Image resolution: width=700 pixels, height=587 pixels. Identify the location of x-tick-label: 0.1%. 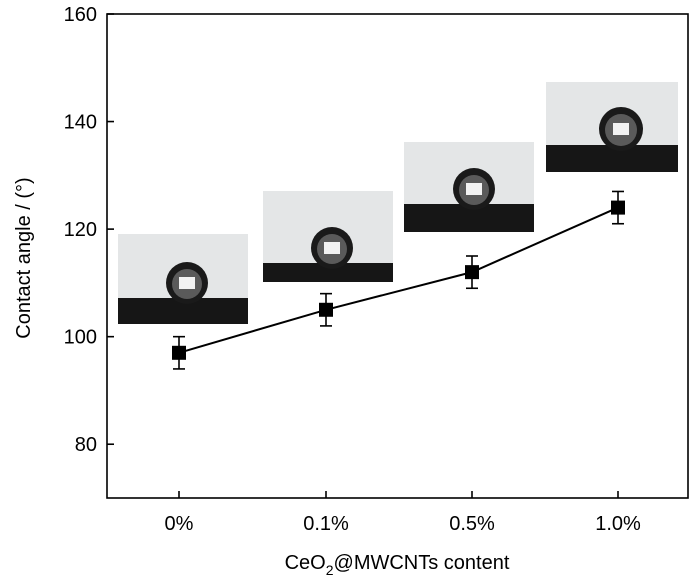
(326, 524).